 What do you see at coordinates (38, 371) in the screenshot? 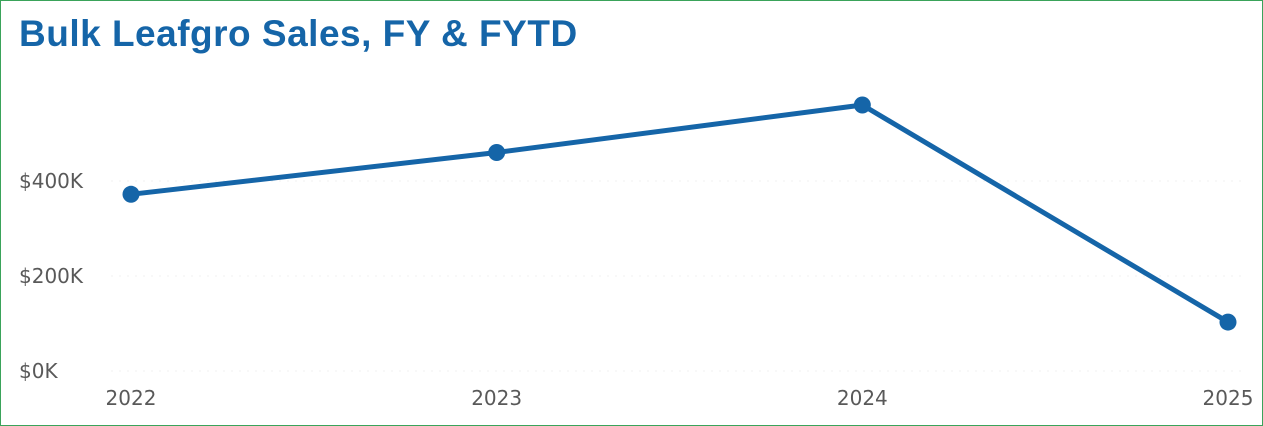
I see `y-tick-label: $0K` at bounding box center [38, 371].